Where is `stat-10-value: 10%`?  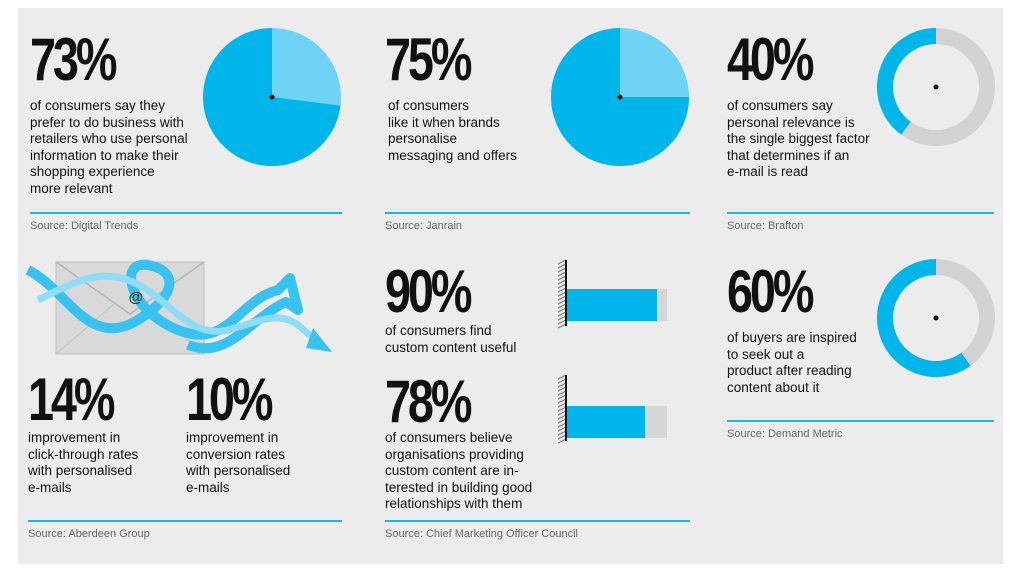 stat-10-value: 10% is located at coordinates (229, 399).